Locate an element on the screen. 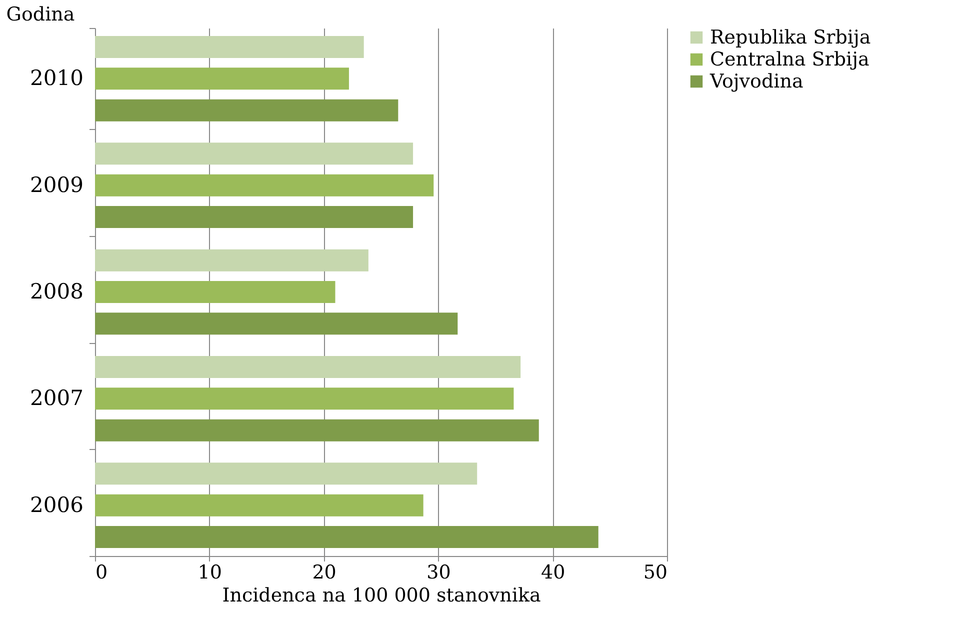 Image resolution: width=957 pixels, height=642 pixels. y-tick-label: 2006 is located at coordinates (57, 504).